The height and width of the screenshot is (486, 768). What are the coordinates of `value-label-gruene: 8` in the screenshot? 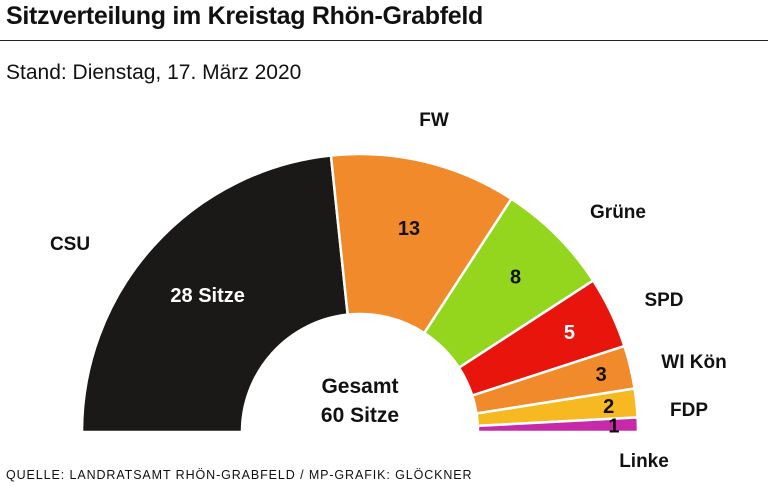 It's located at (515, 277).